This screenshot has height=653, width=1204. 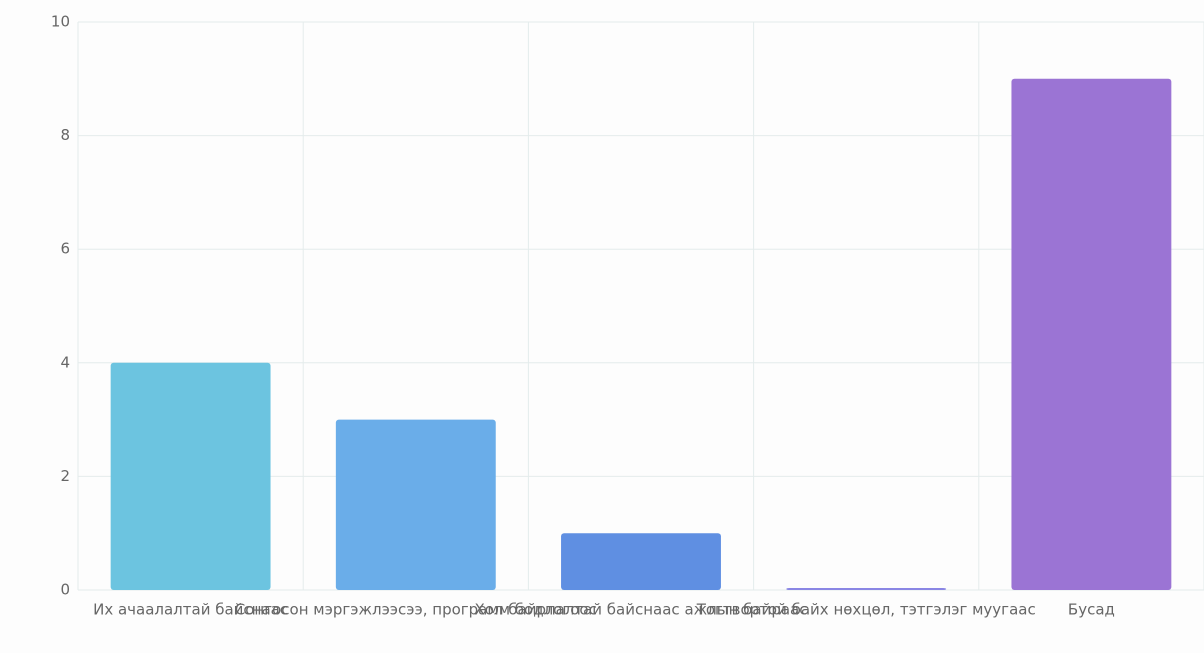 I want to click on x-tick-label: Бусад, so click(x=1091, y=610).